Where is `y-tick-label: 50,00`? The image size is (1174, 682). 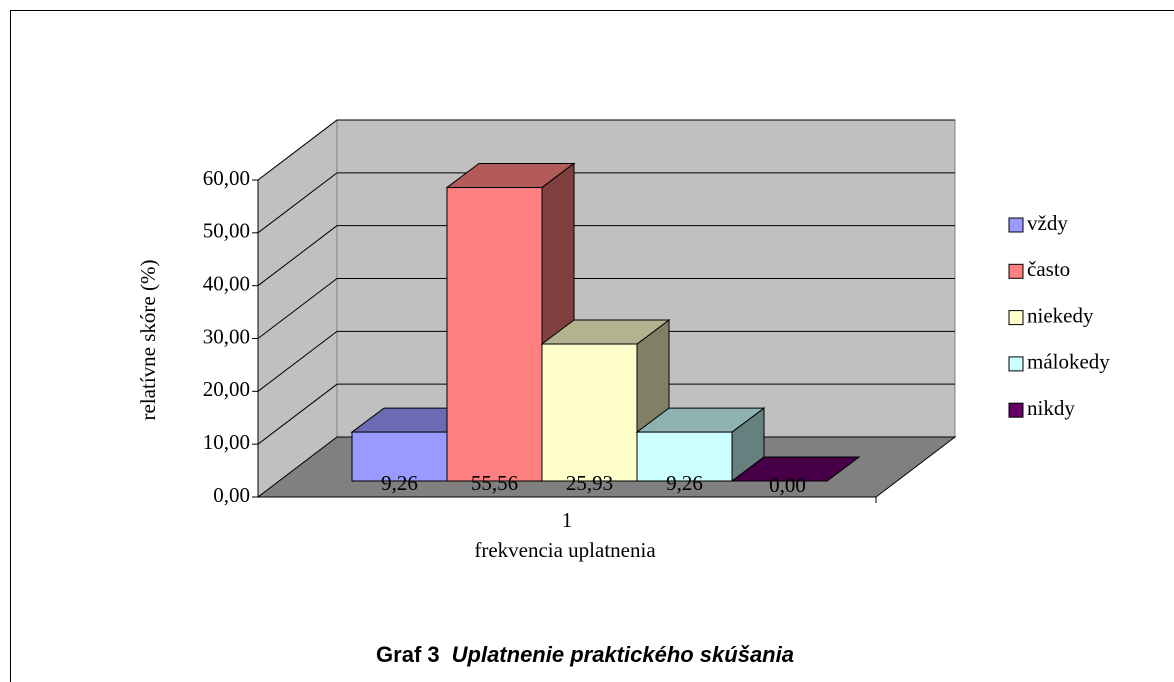 y-tick-label: 50,00 is located at coordinates (226, 231).